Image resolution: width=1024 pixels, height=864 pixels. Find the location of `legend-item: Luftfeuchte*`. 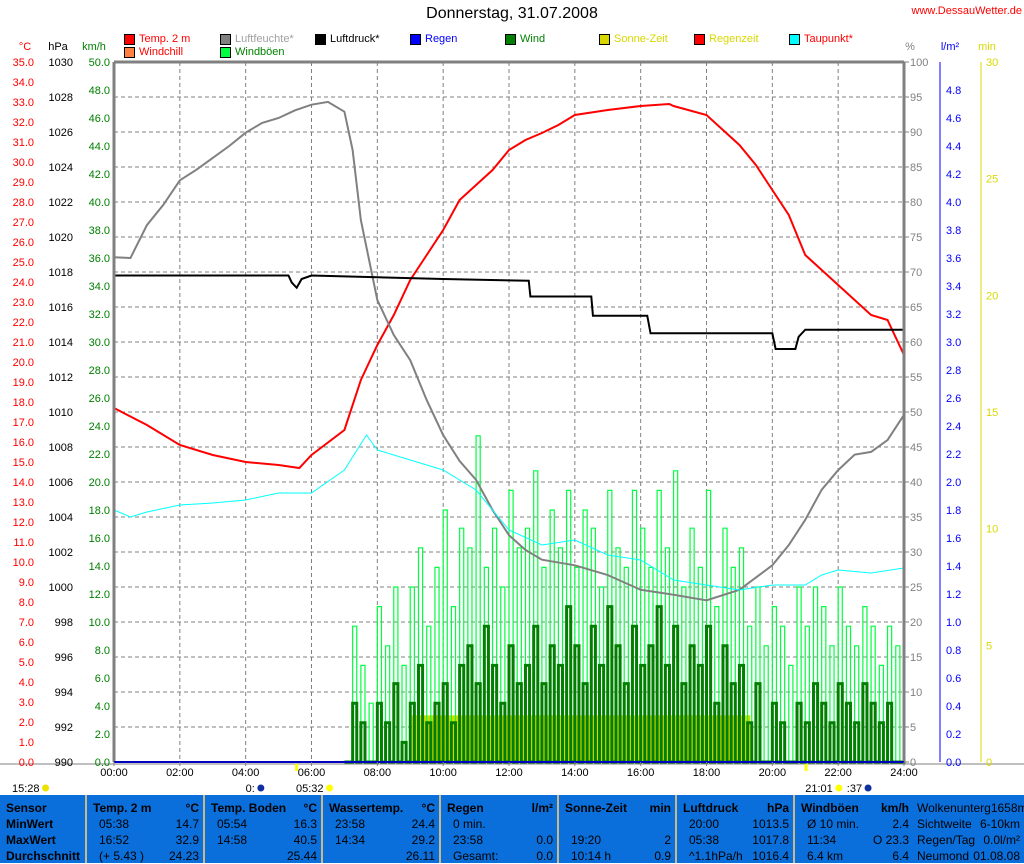

legend-item: Luftfeuchte* is located at coordinates (257, 39).